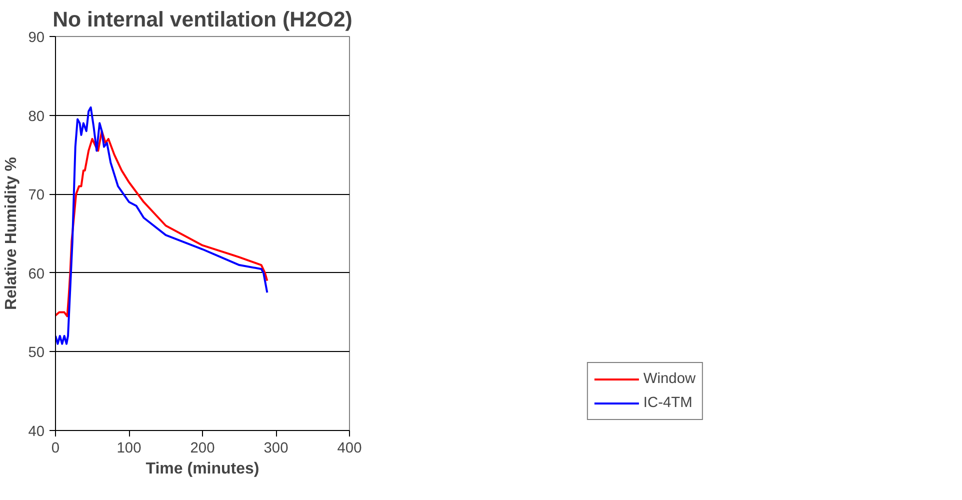 This screenshot has width=962, height=500. I want to click on y-tick-label: 60, so click(36, 274).